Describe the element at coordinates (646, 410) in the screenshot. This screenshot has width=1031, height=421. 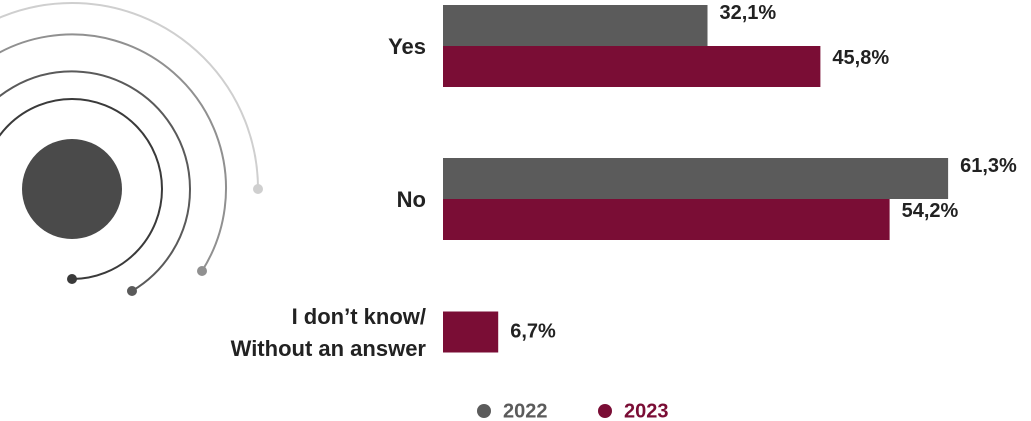
I see `legend-label: 2023` at that location.